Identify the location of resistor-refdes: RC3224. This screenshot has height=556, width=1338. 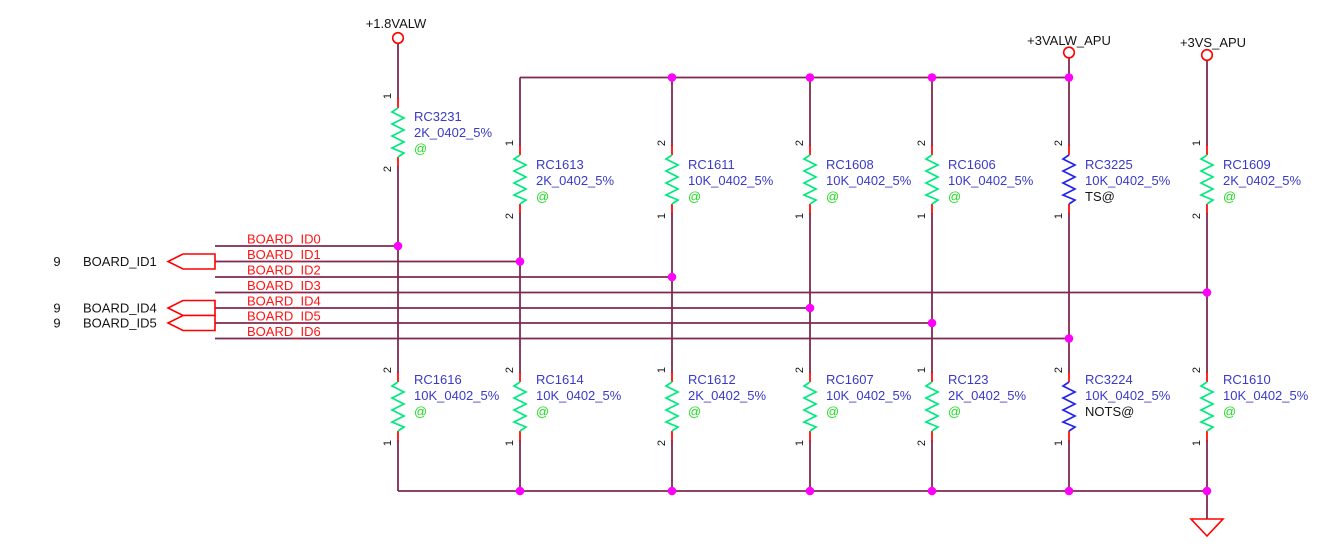
(1109, 379).